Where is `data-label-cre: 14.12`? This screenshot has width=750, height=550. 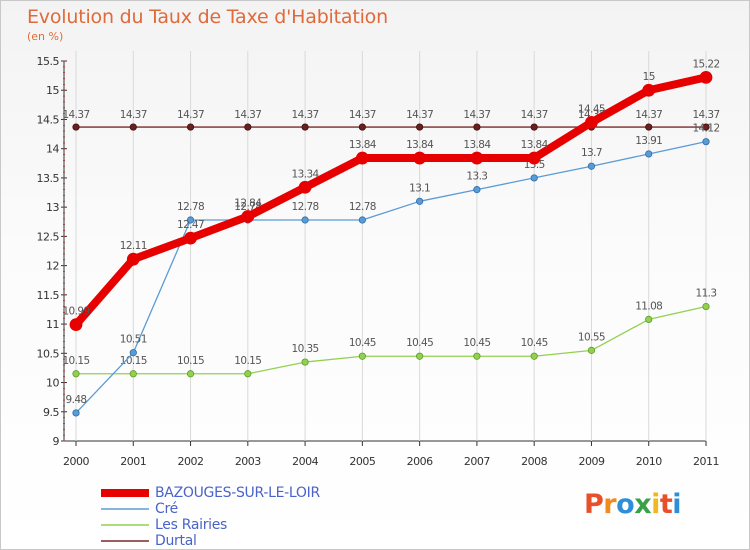
data-label-cre: 14.12 is located at coordinates (705, 129).